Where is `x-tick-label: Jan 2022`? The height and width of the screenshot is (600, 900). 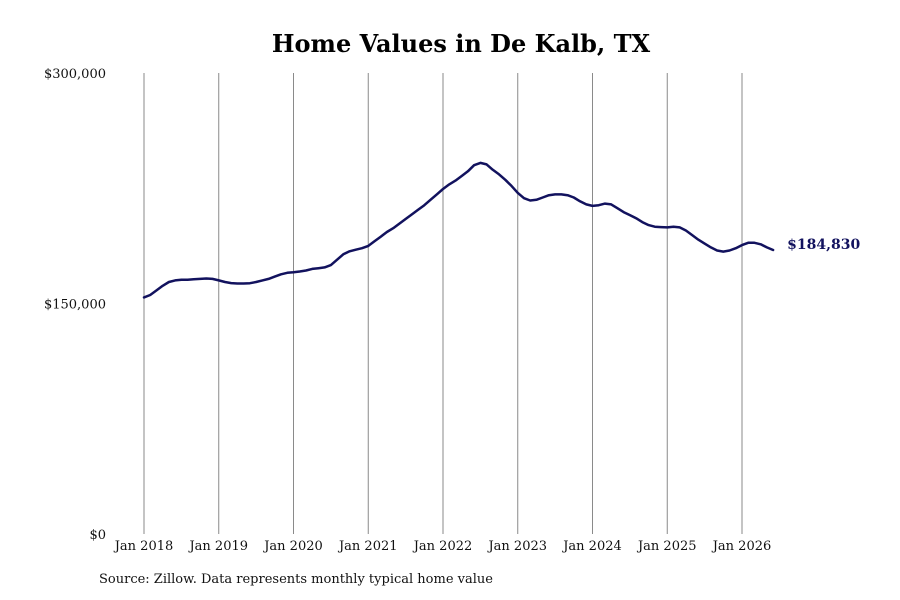
x-tick-label: Jan 2022 is located at coordinates (442, 546).